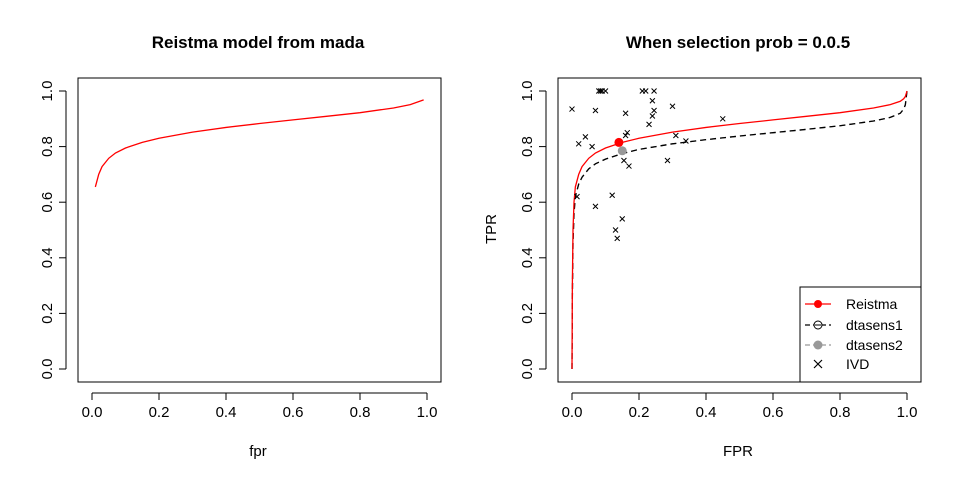 The height and width of the screenshot is (485, 960). What do you see at coordinates (47, 369) in the screenshot?
I see `left-y-tick-label: 0.0` at bounding box center [47, 369].